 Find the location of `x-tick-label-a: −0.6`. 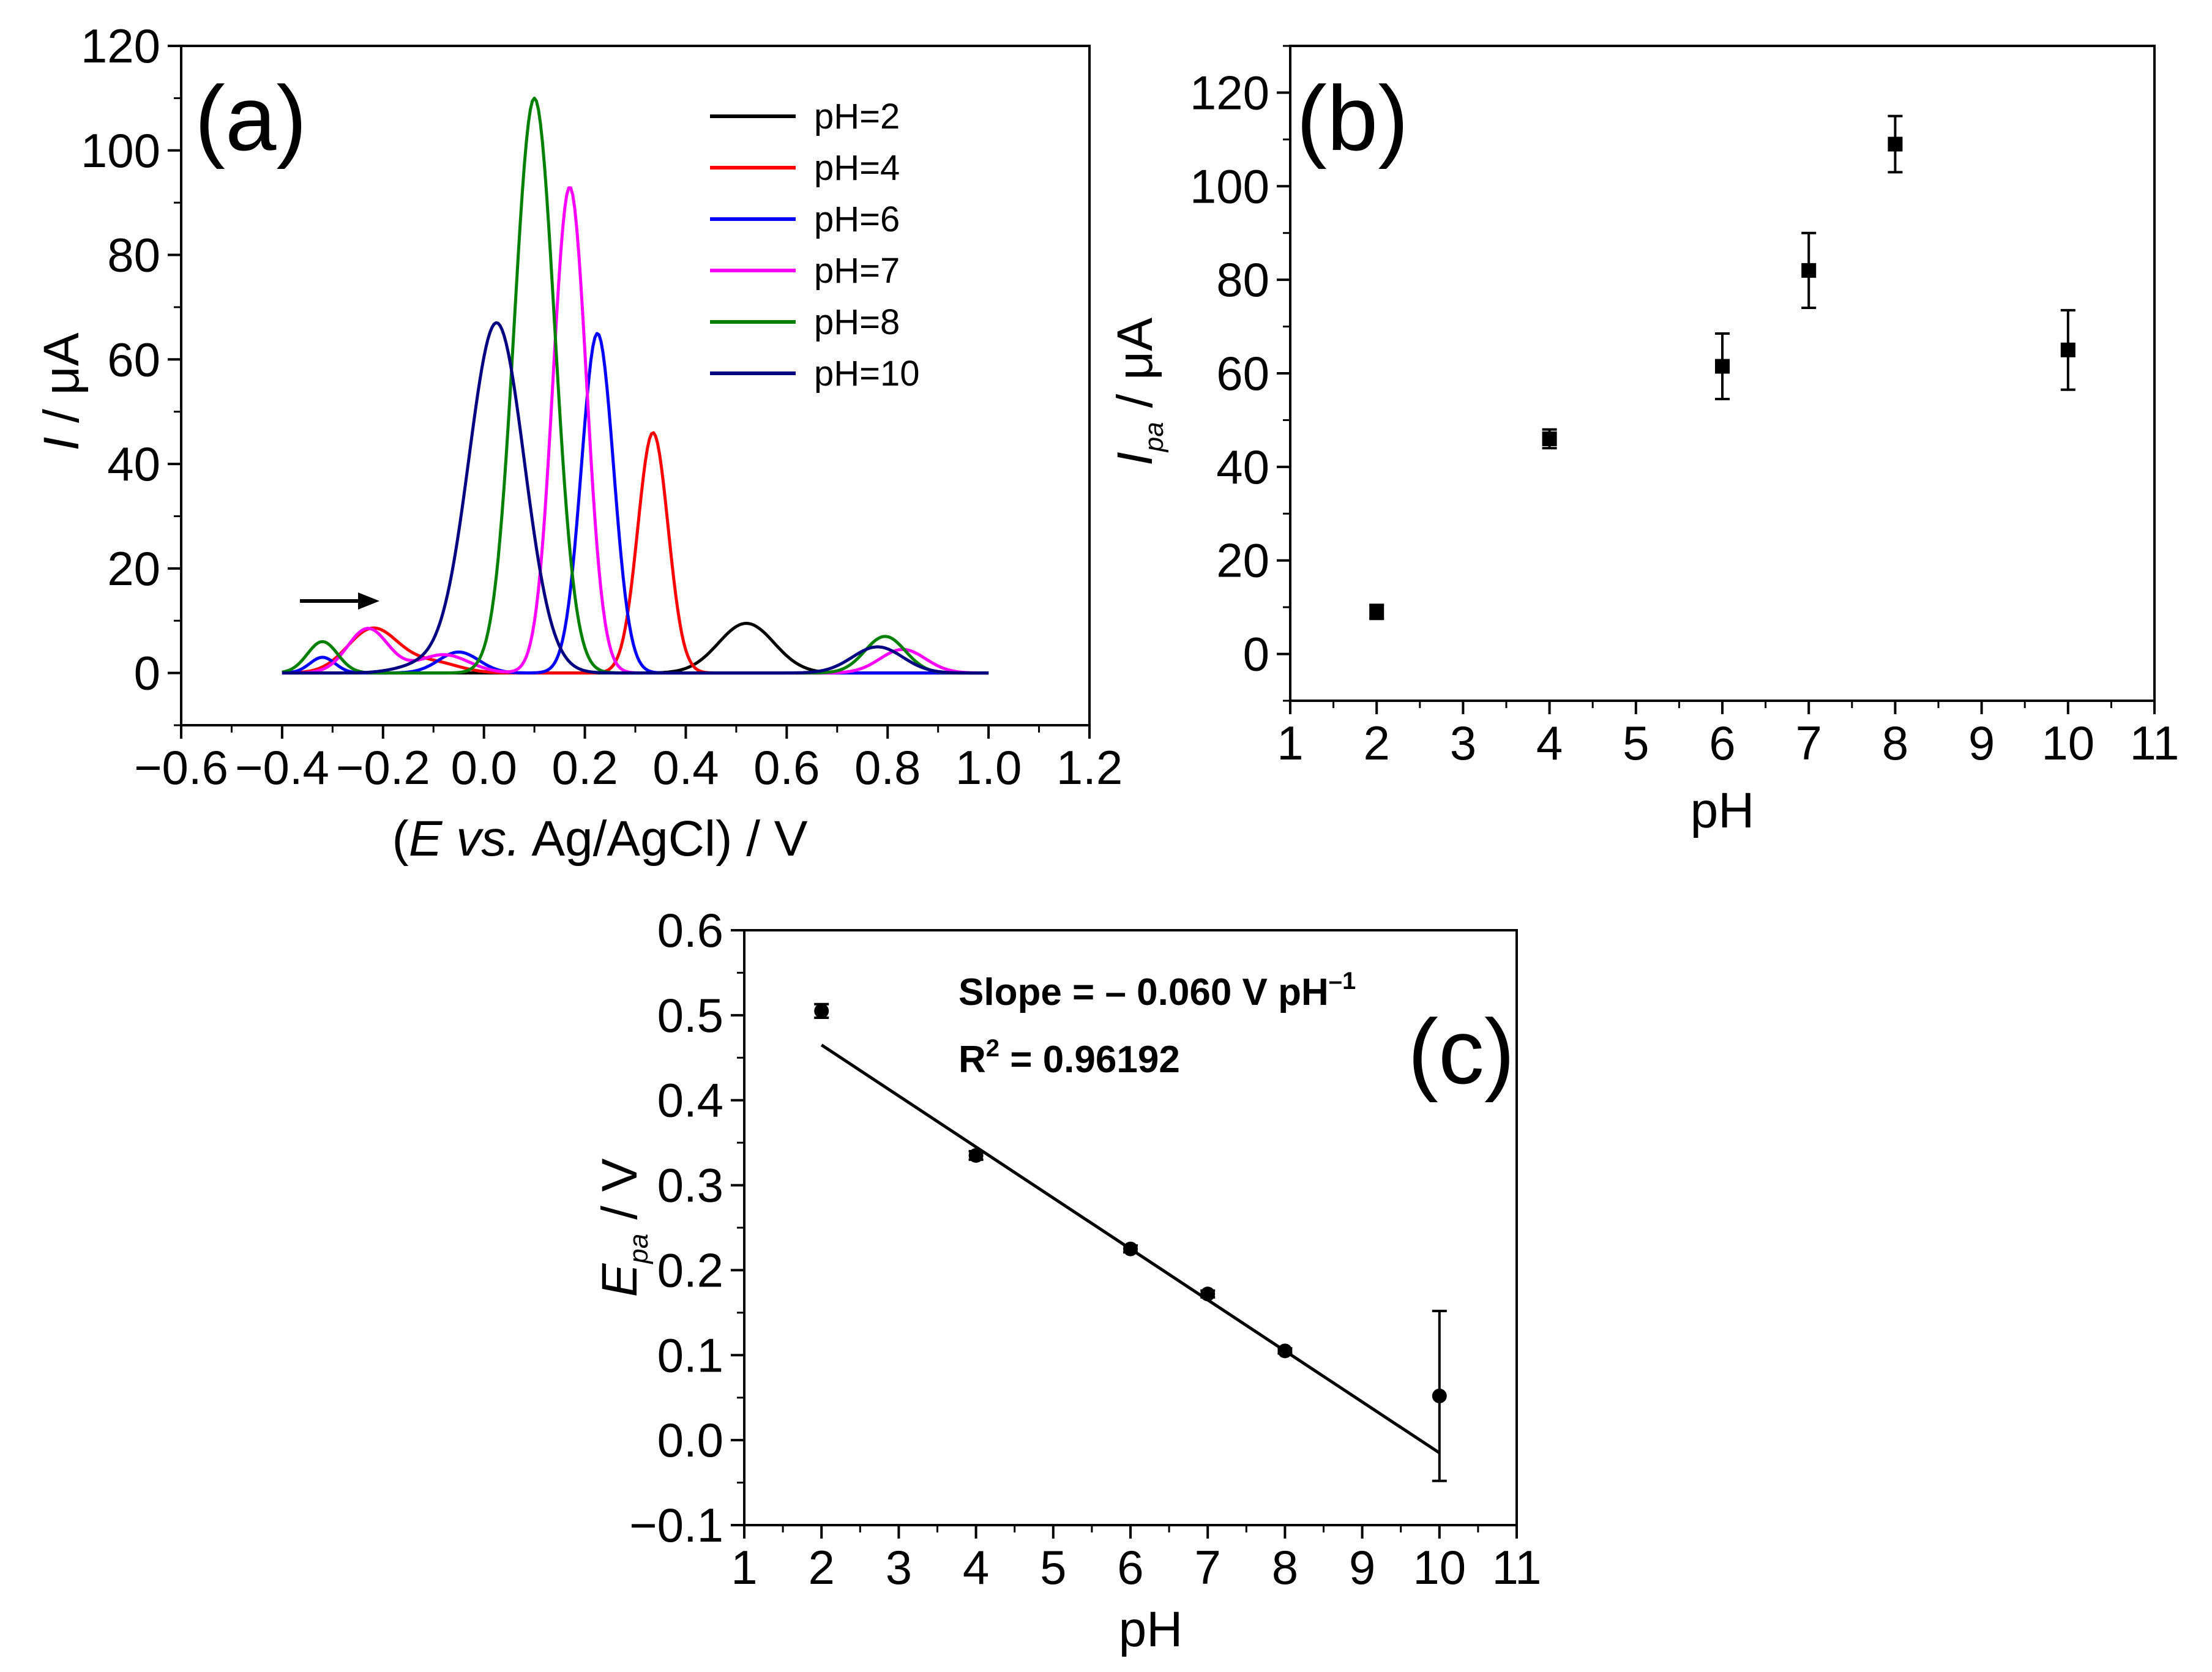

x-tick-label-a: −0.6 is located at coordinates (181, 767).